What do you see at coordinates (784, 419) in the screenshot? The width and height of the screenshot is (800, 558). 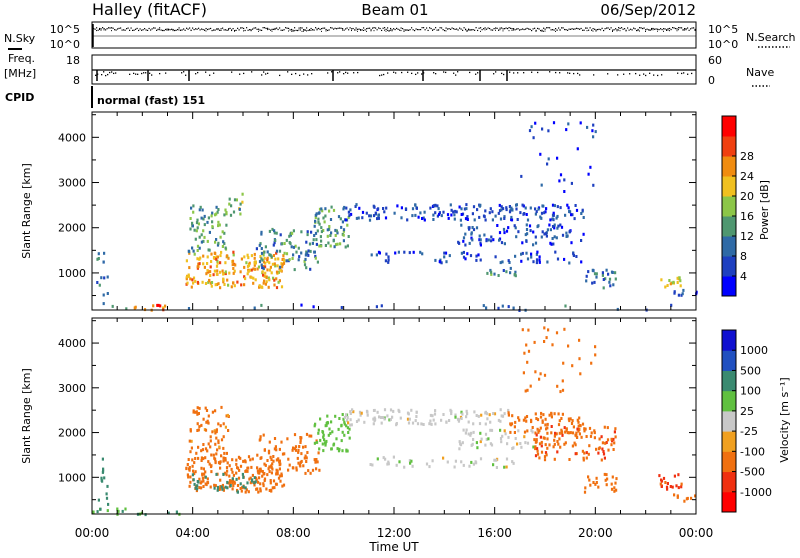 I see `velocity-colorbar-label: Velocity [m s⁻¹]` at bounding box center [784, 419].